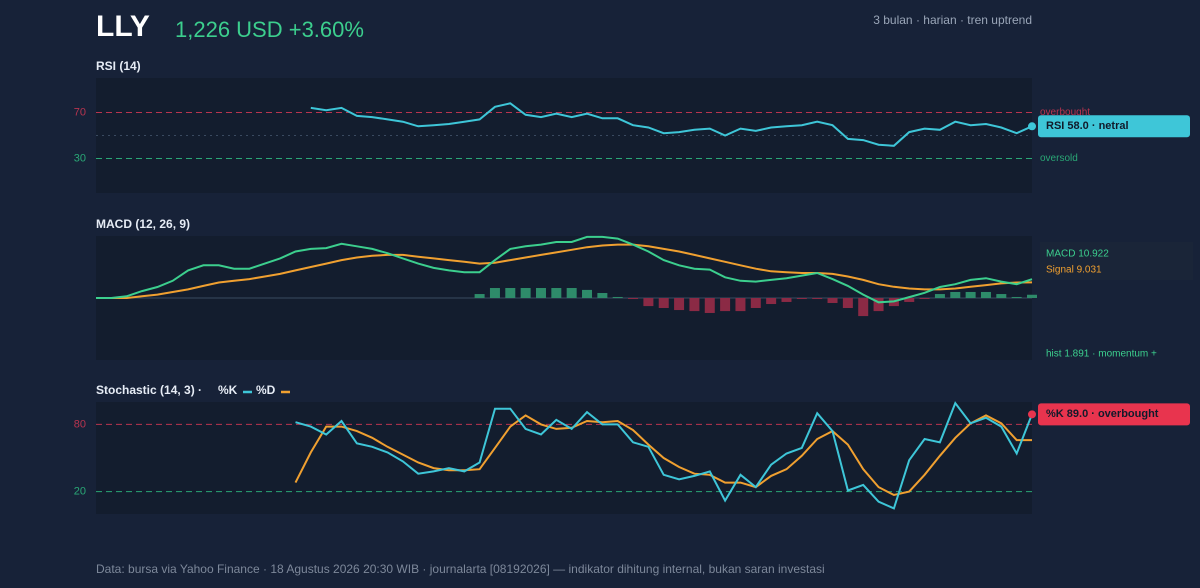 Image resolution: width=1200 pixels, height=588 pixels. Describe the element at coordinates (266, 390) in the screenshot. I see `legend-label: %D` at that location.